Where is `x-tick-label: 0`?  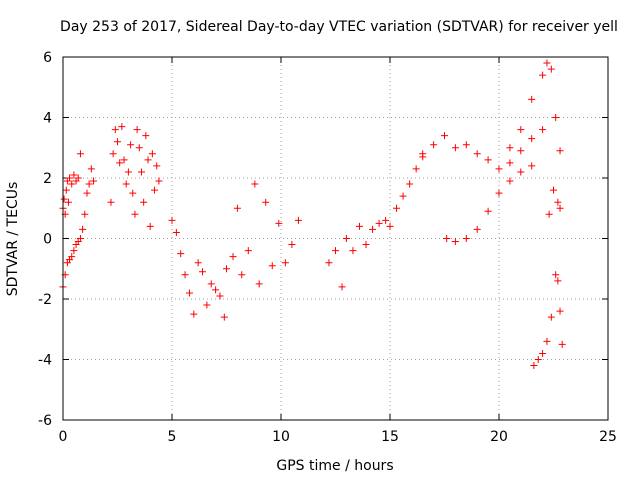
x-tick-label: 0 is located at coordinates (63, 437).